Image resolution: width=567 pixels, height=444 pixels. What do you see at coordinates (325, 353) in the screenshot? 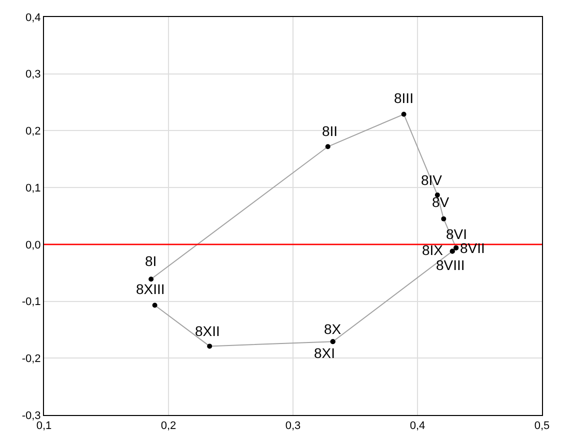
I see `annotation: 8XI` at bounding box center [325, 353].